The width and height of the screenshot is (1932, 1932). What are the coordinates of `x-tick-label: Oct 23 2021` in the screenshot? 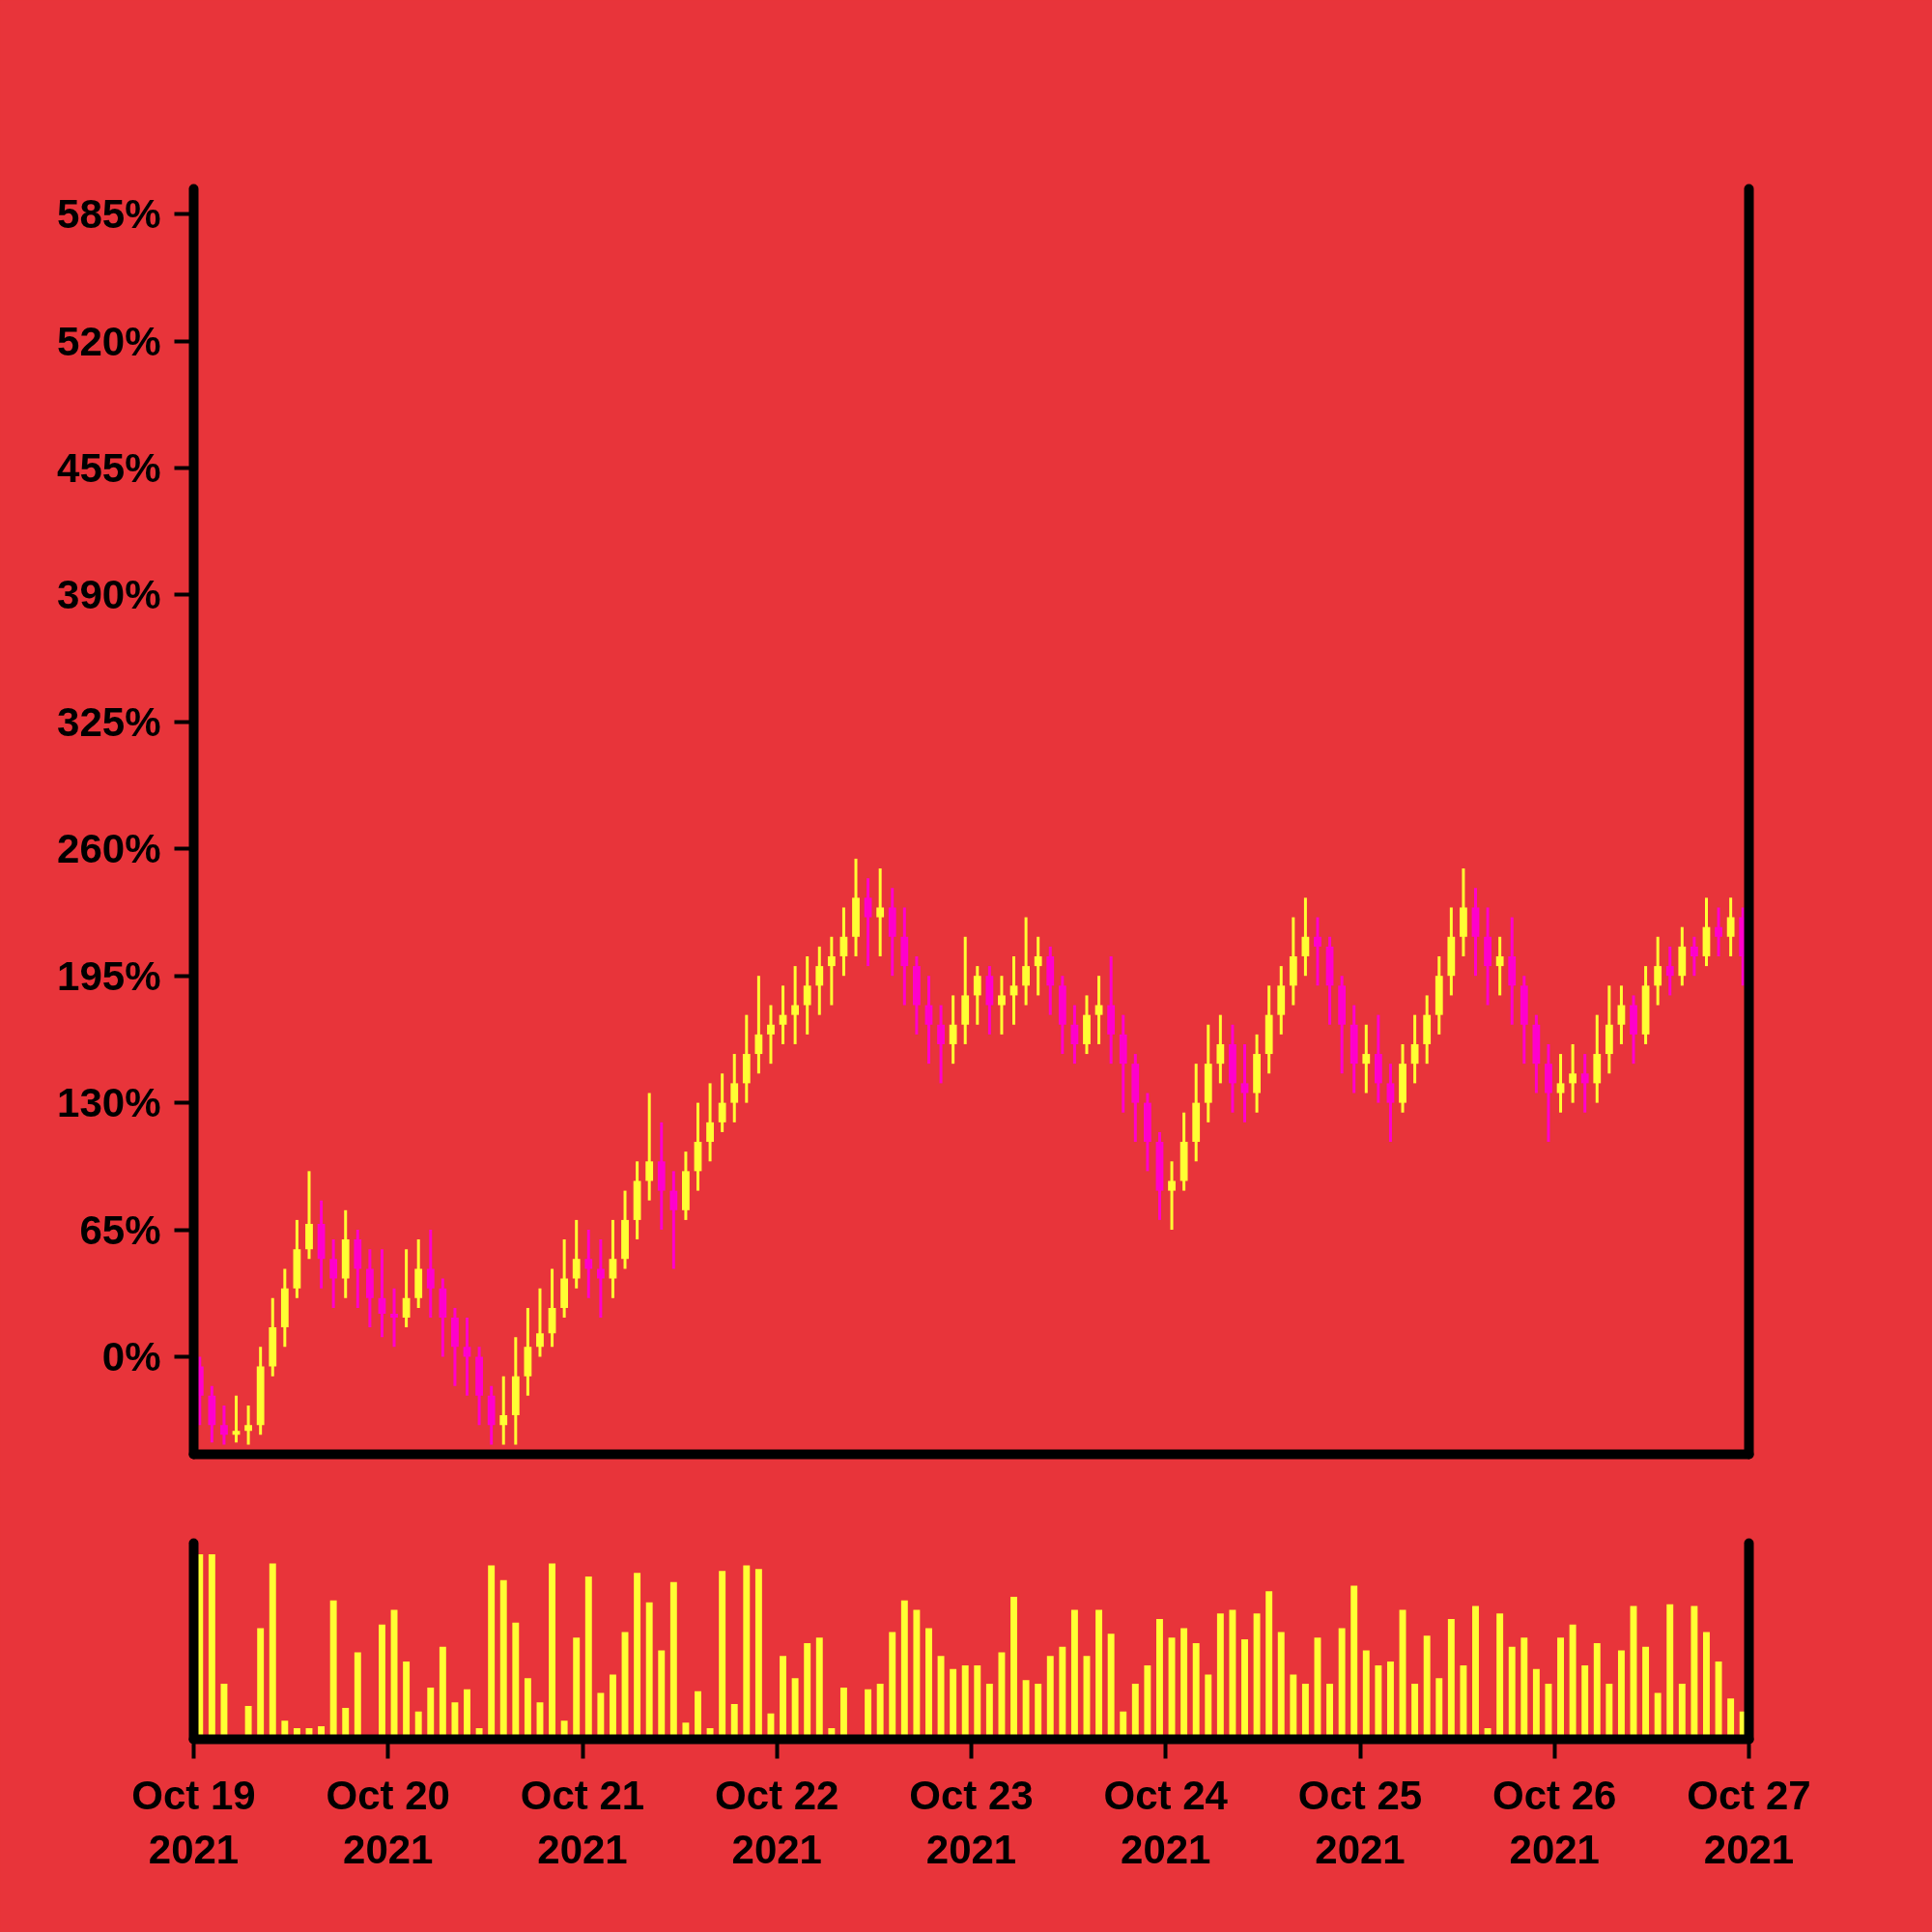 It's located at (971, 1822).